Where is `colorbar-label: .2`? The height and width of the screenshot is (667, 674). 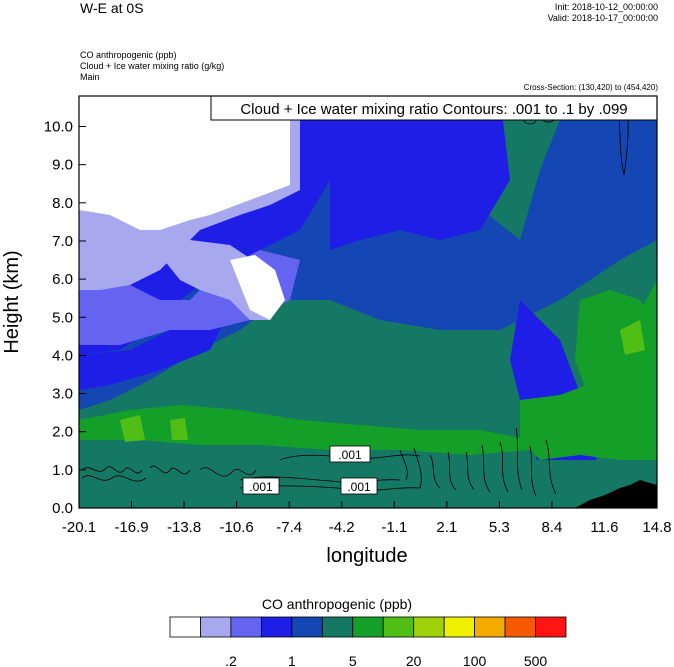 colorbar-label: .2 is located at coordinates (231, 660).